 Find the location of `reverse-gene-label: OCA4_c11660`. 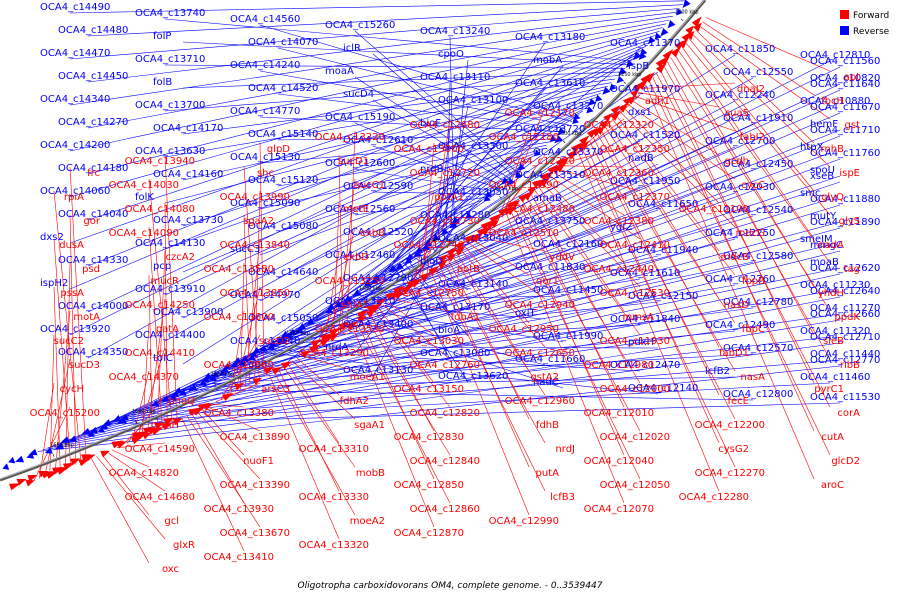

reverse-gene-label: OCA4_c11660 is located at coordinates (550, 359).